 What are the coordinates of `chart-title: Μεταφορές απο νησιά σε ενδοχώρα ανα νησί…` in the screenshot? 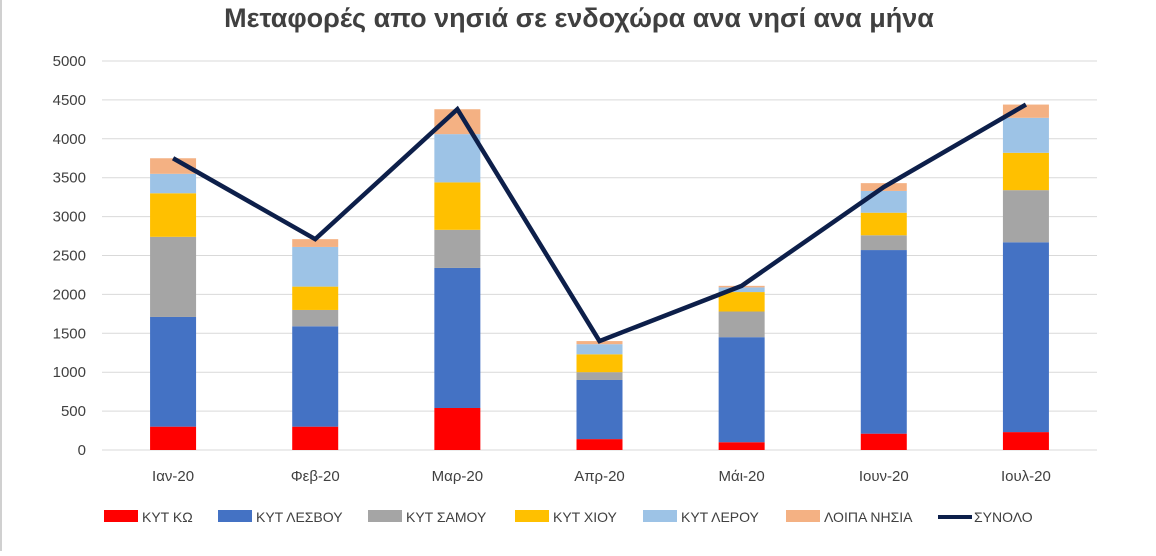 It's located at (579, 18).